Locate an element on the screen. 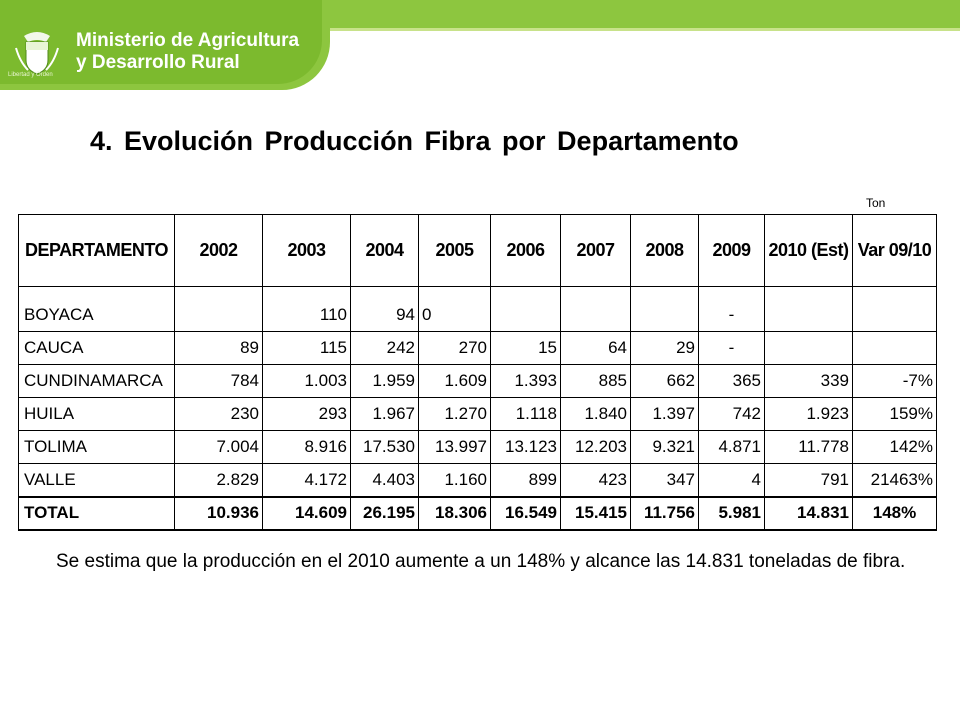  table-cell: 1.967 is located at coordinates (384, 414).